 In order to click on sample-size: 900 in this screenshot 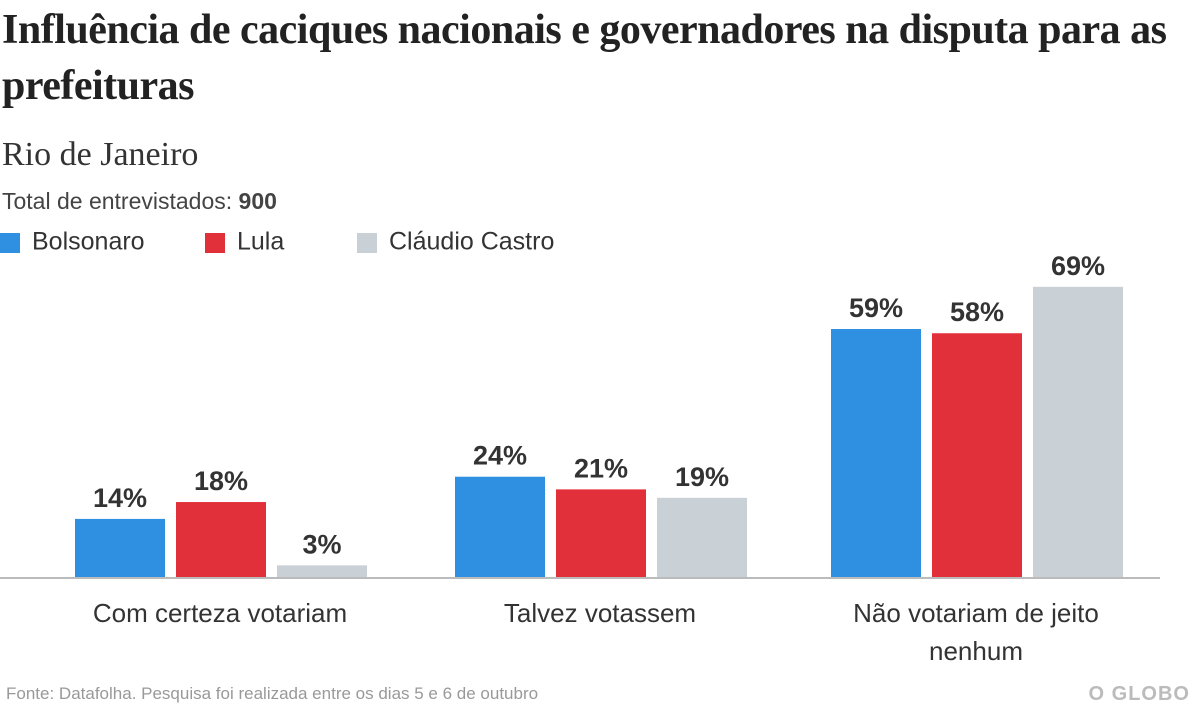, I will do `click(257, 201)`.